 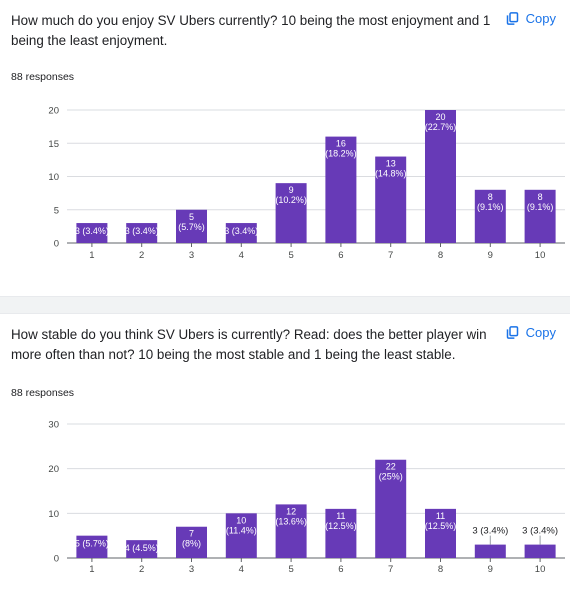 I want to click on y-tick-label: 15, so click(x=53, y=144).